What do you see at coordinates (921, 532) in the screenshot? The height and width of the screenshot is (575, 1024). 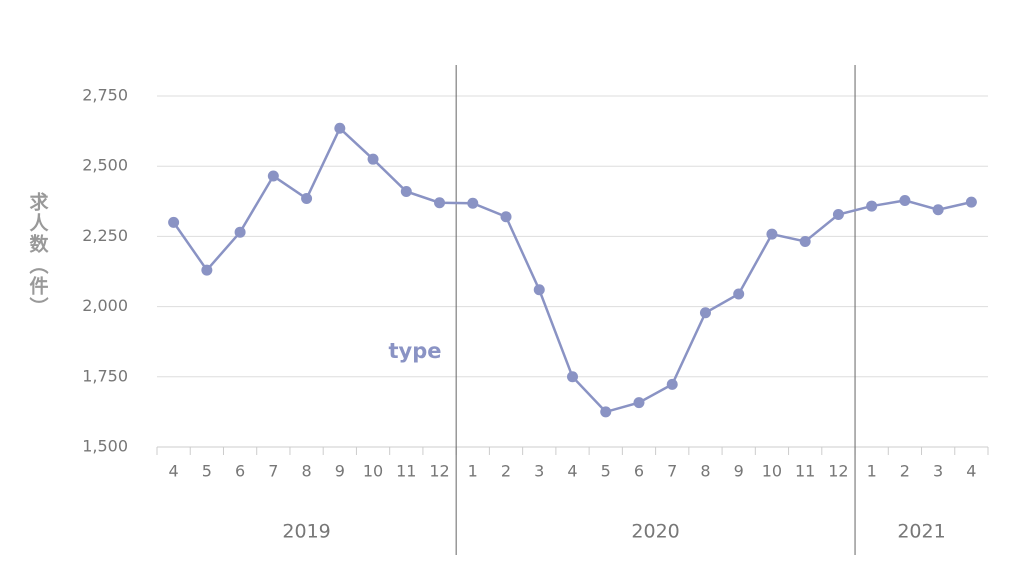 I see `year-label: 2021` at bounding box center [921, 532].